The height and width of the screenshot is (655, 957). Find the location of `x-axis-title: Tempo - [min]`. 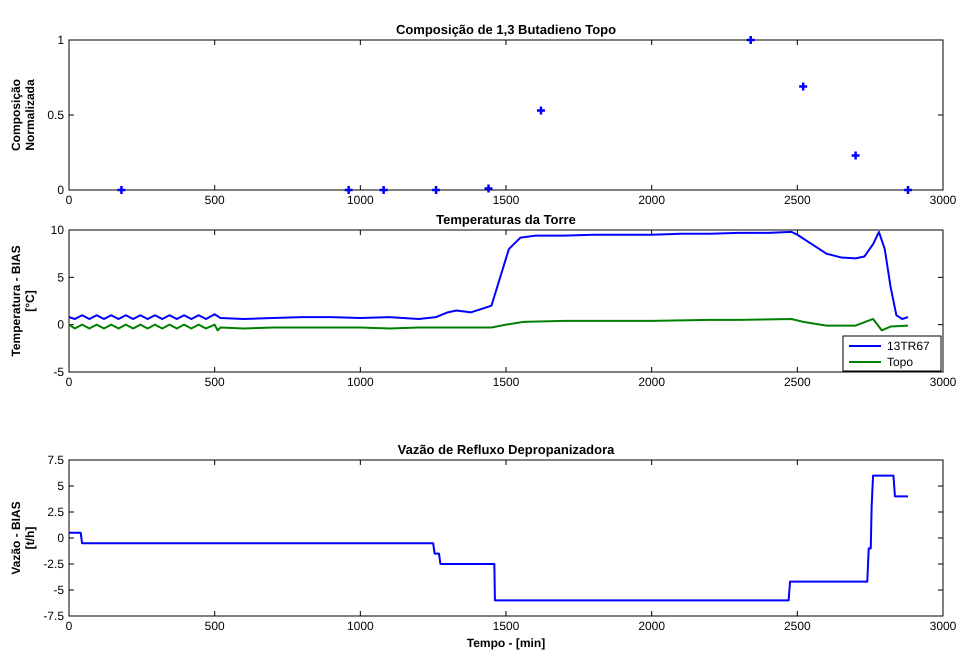

x-axis-title: Tempo - [min] is located at coordinates (506, 643).